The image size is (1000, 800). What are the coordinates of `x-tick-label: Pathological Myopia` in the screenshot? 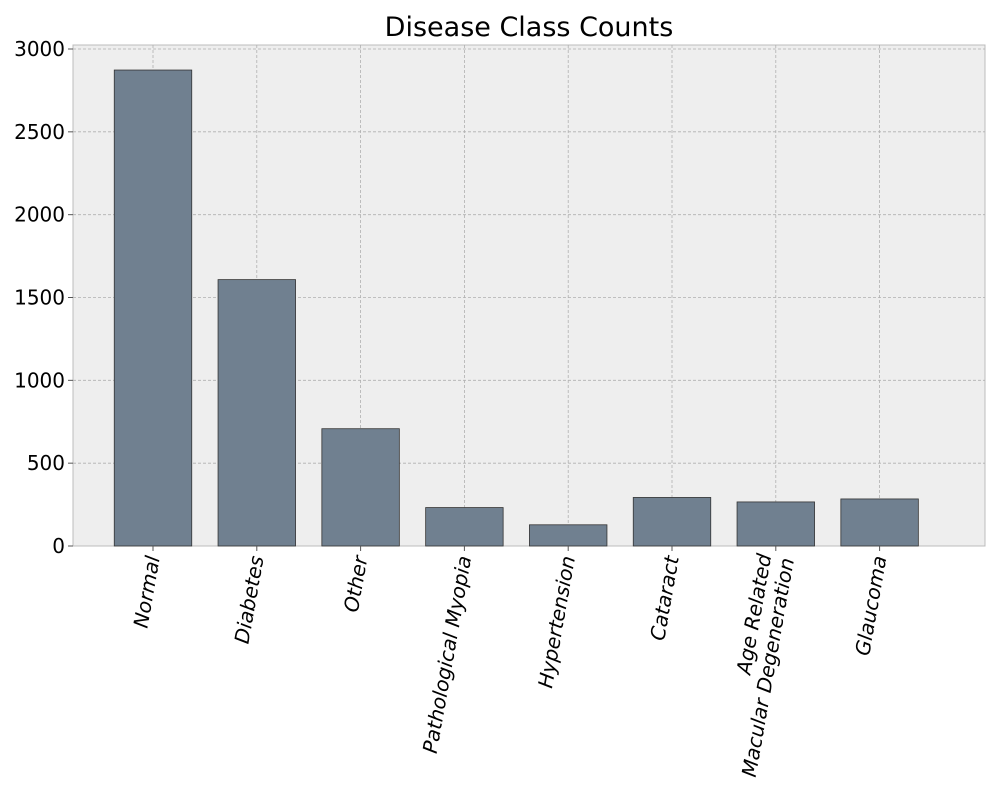 It's located at (447, 654).